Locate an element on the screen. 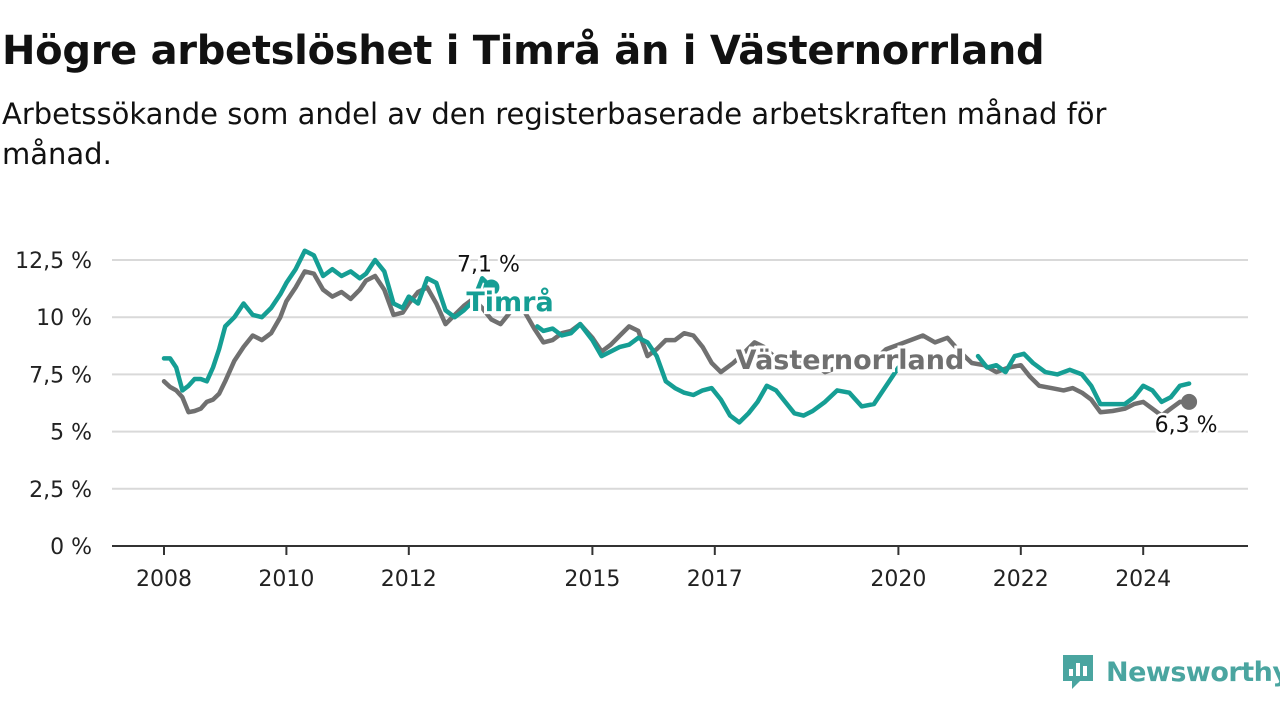  y-tick-label: 5 % is located at coordinates (71, 433).